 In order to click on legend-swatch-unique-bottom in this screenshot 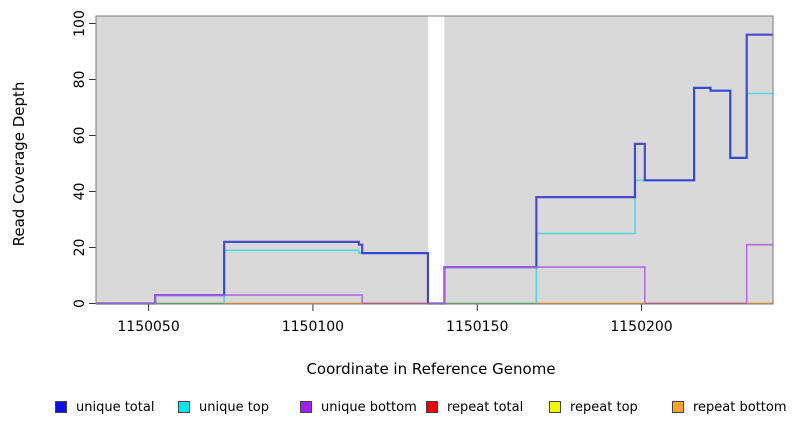, I will do `click(306, 407)`.